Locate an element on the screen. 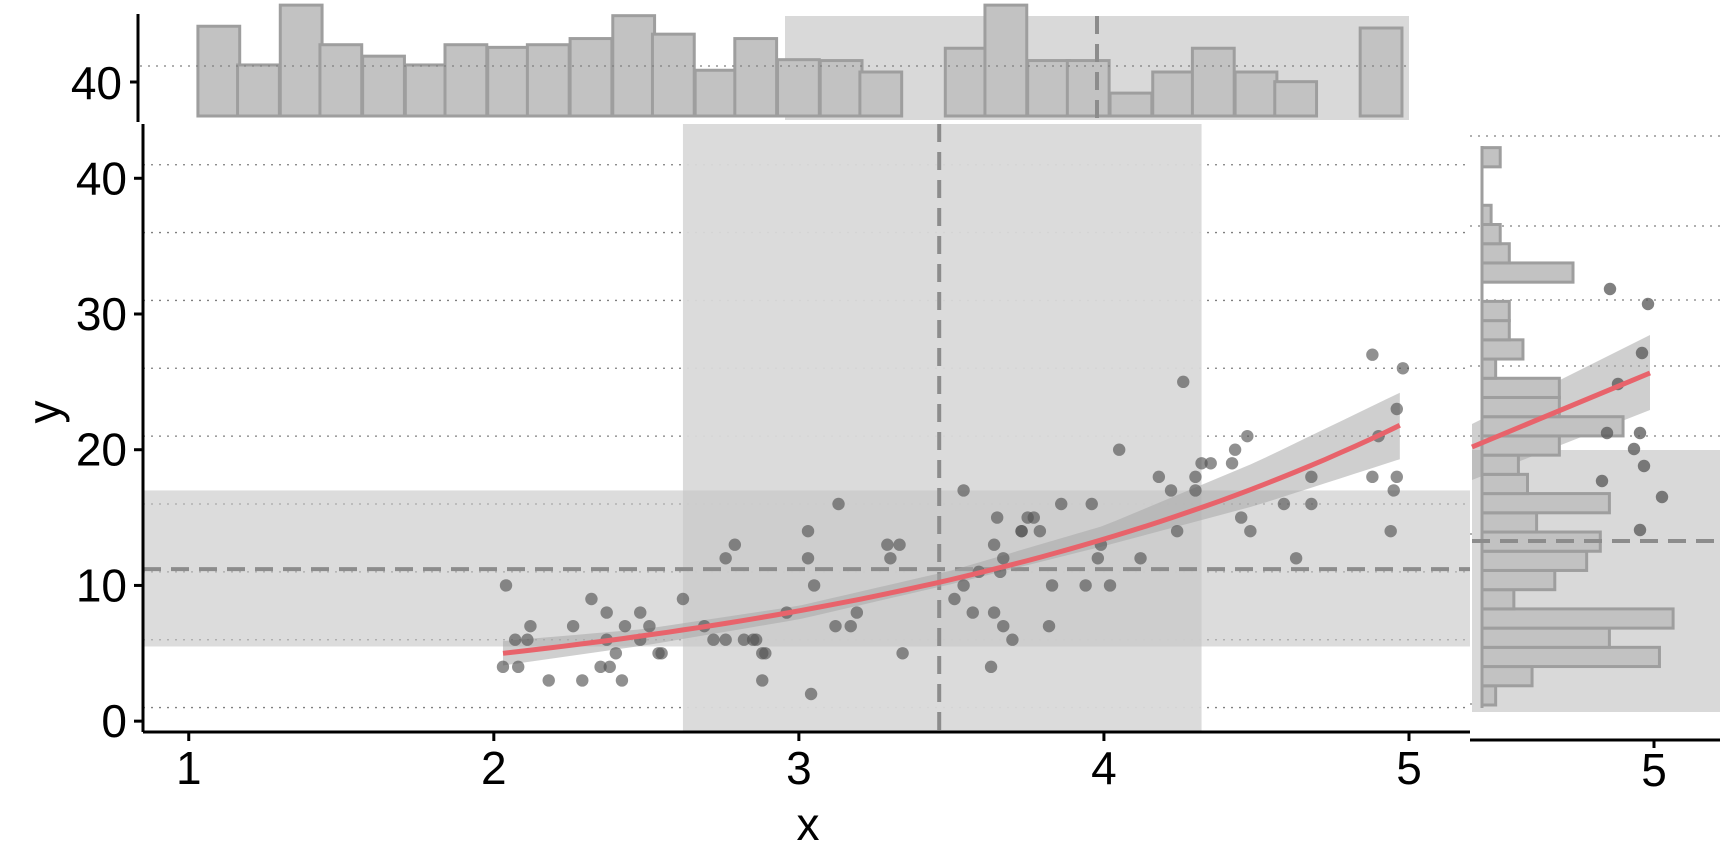  y-tick-label: 20 is located at coordinates (101, 450).